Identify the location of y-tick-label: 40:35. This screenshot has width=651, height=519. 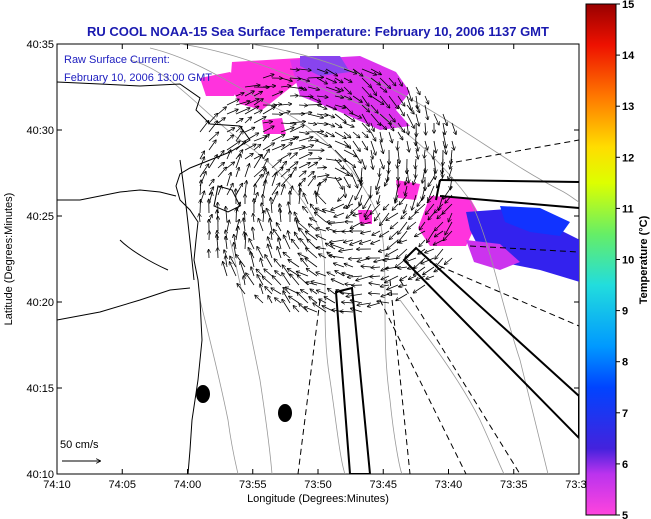
(40, 45).